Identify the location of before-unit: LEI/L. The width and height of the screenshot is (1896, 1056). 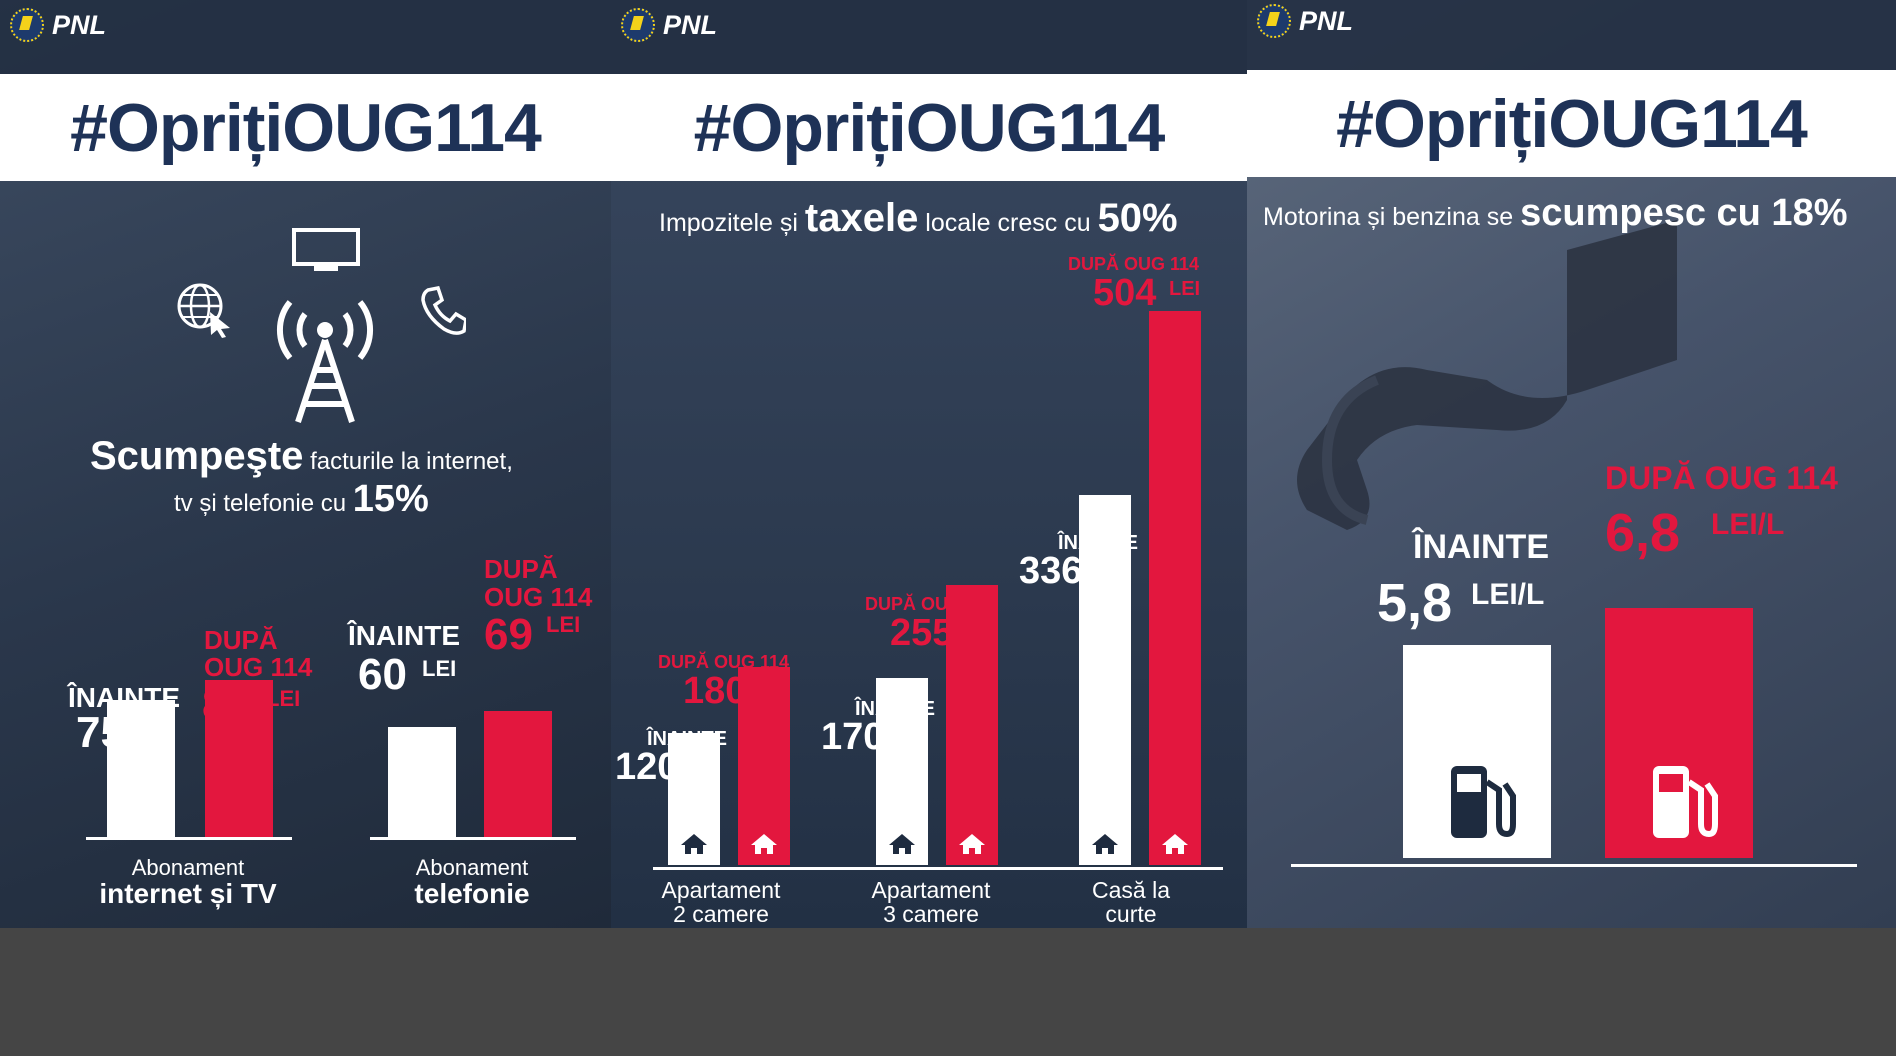
(1508, 594).